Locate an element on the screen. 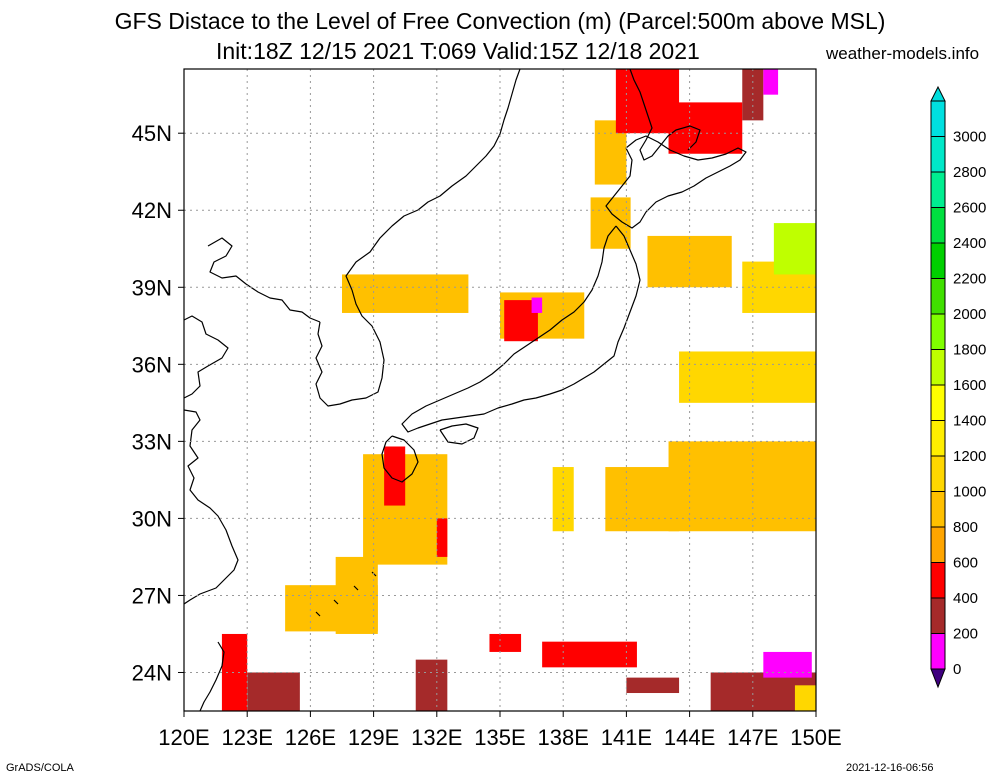  colorbar-label: 2600 is located at coordinates (969, 208).